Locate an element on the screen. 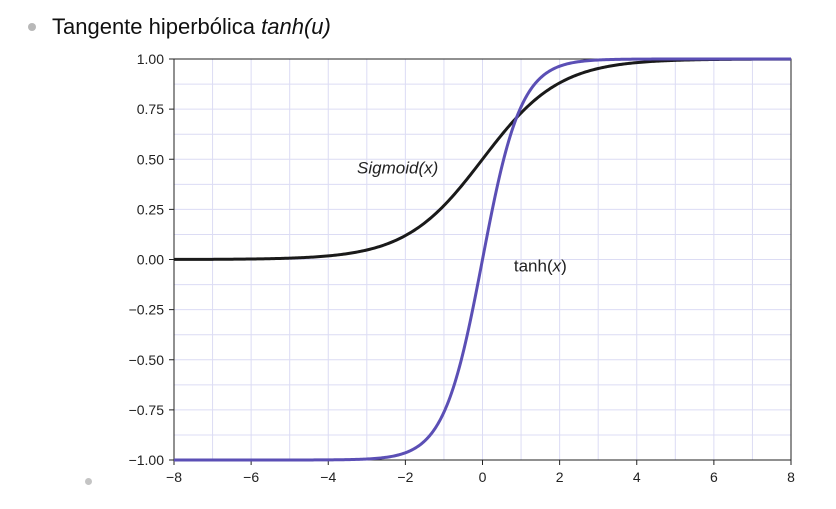 The image size is (836, 509). sigmoid-label: Sigmoid(x) is located at coordinates (397, 167).